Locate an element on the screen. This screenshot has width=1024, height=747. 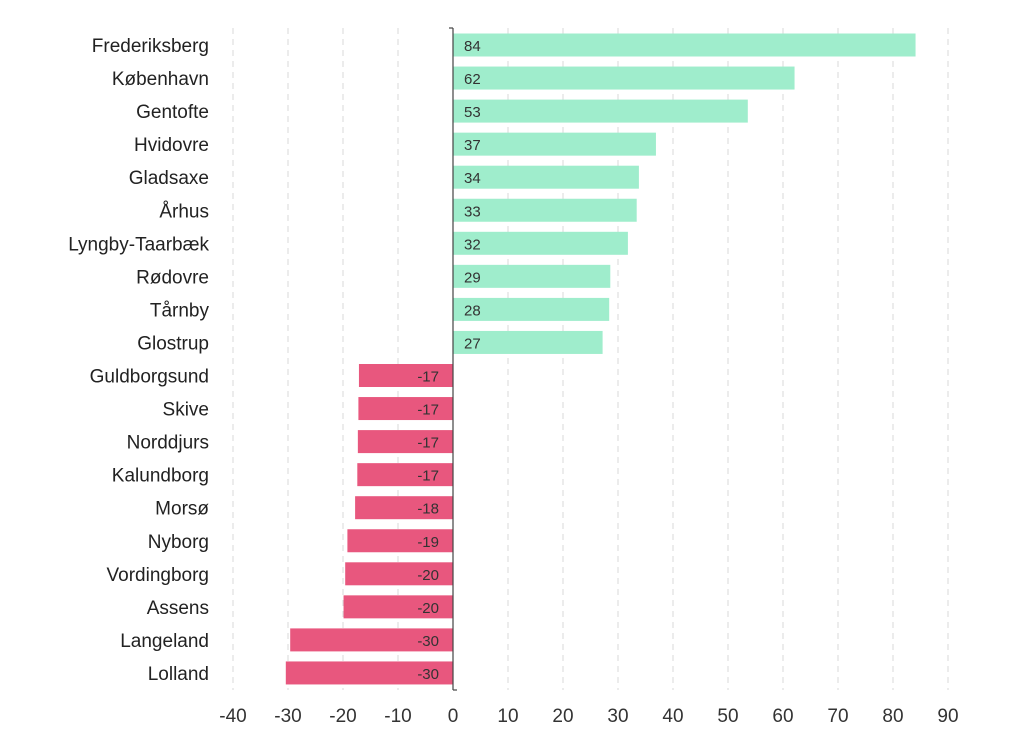
x-tick-label: 40 is located at coordinates (672, 716).